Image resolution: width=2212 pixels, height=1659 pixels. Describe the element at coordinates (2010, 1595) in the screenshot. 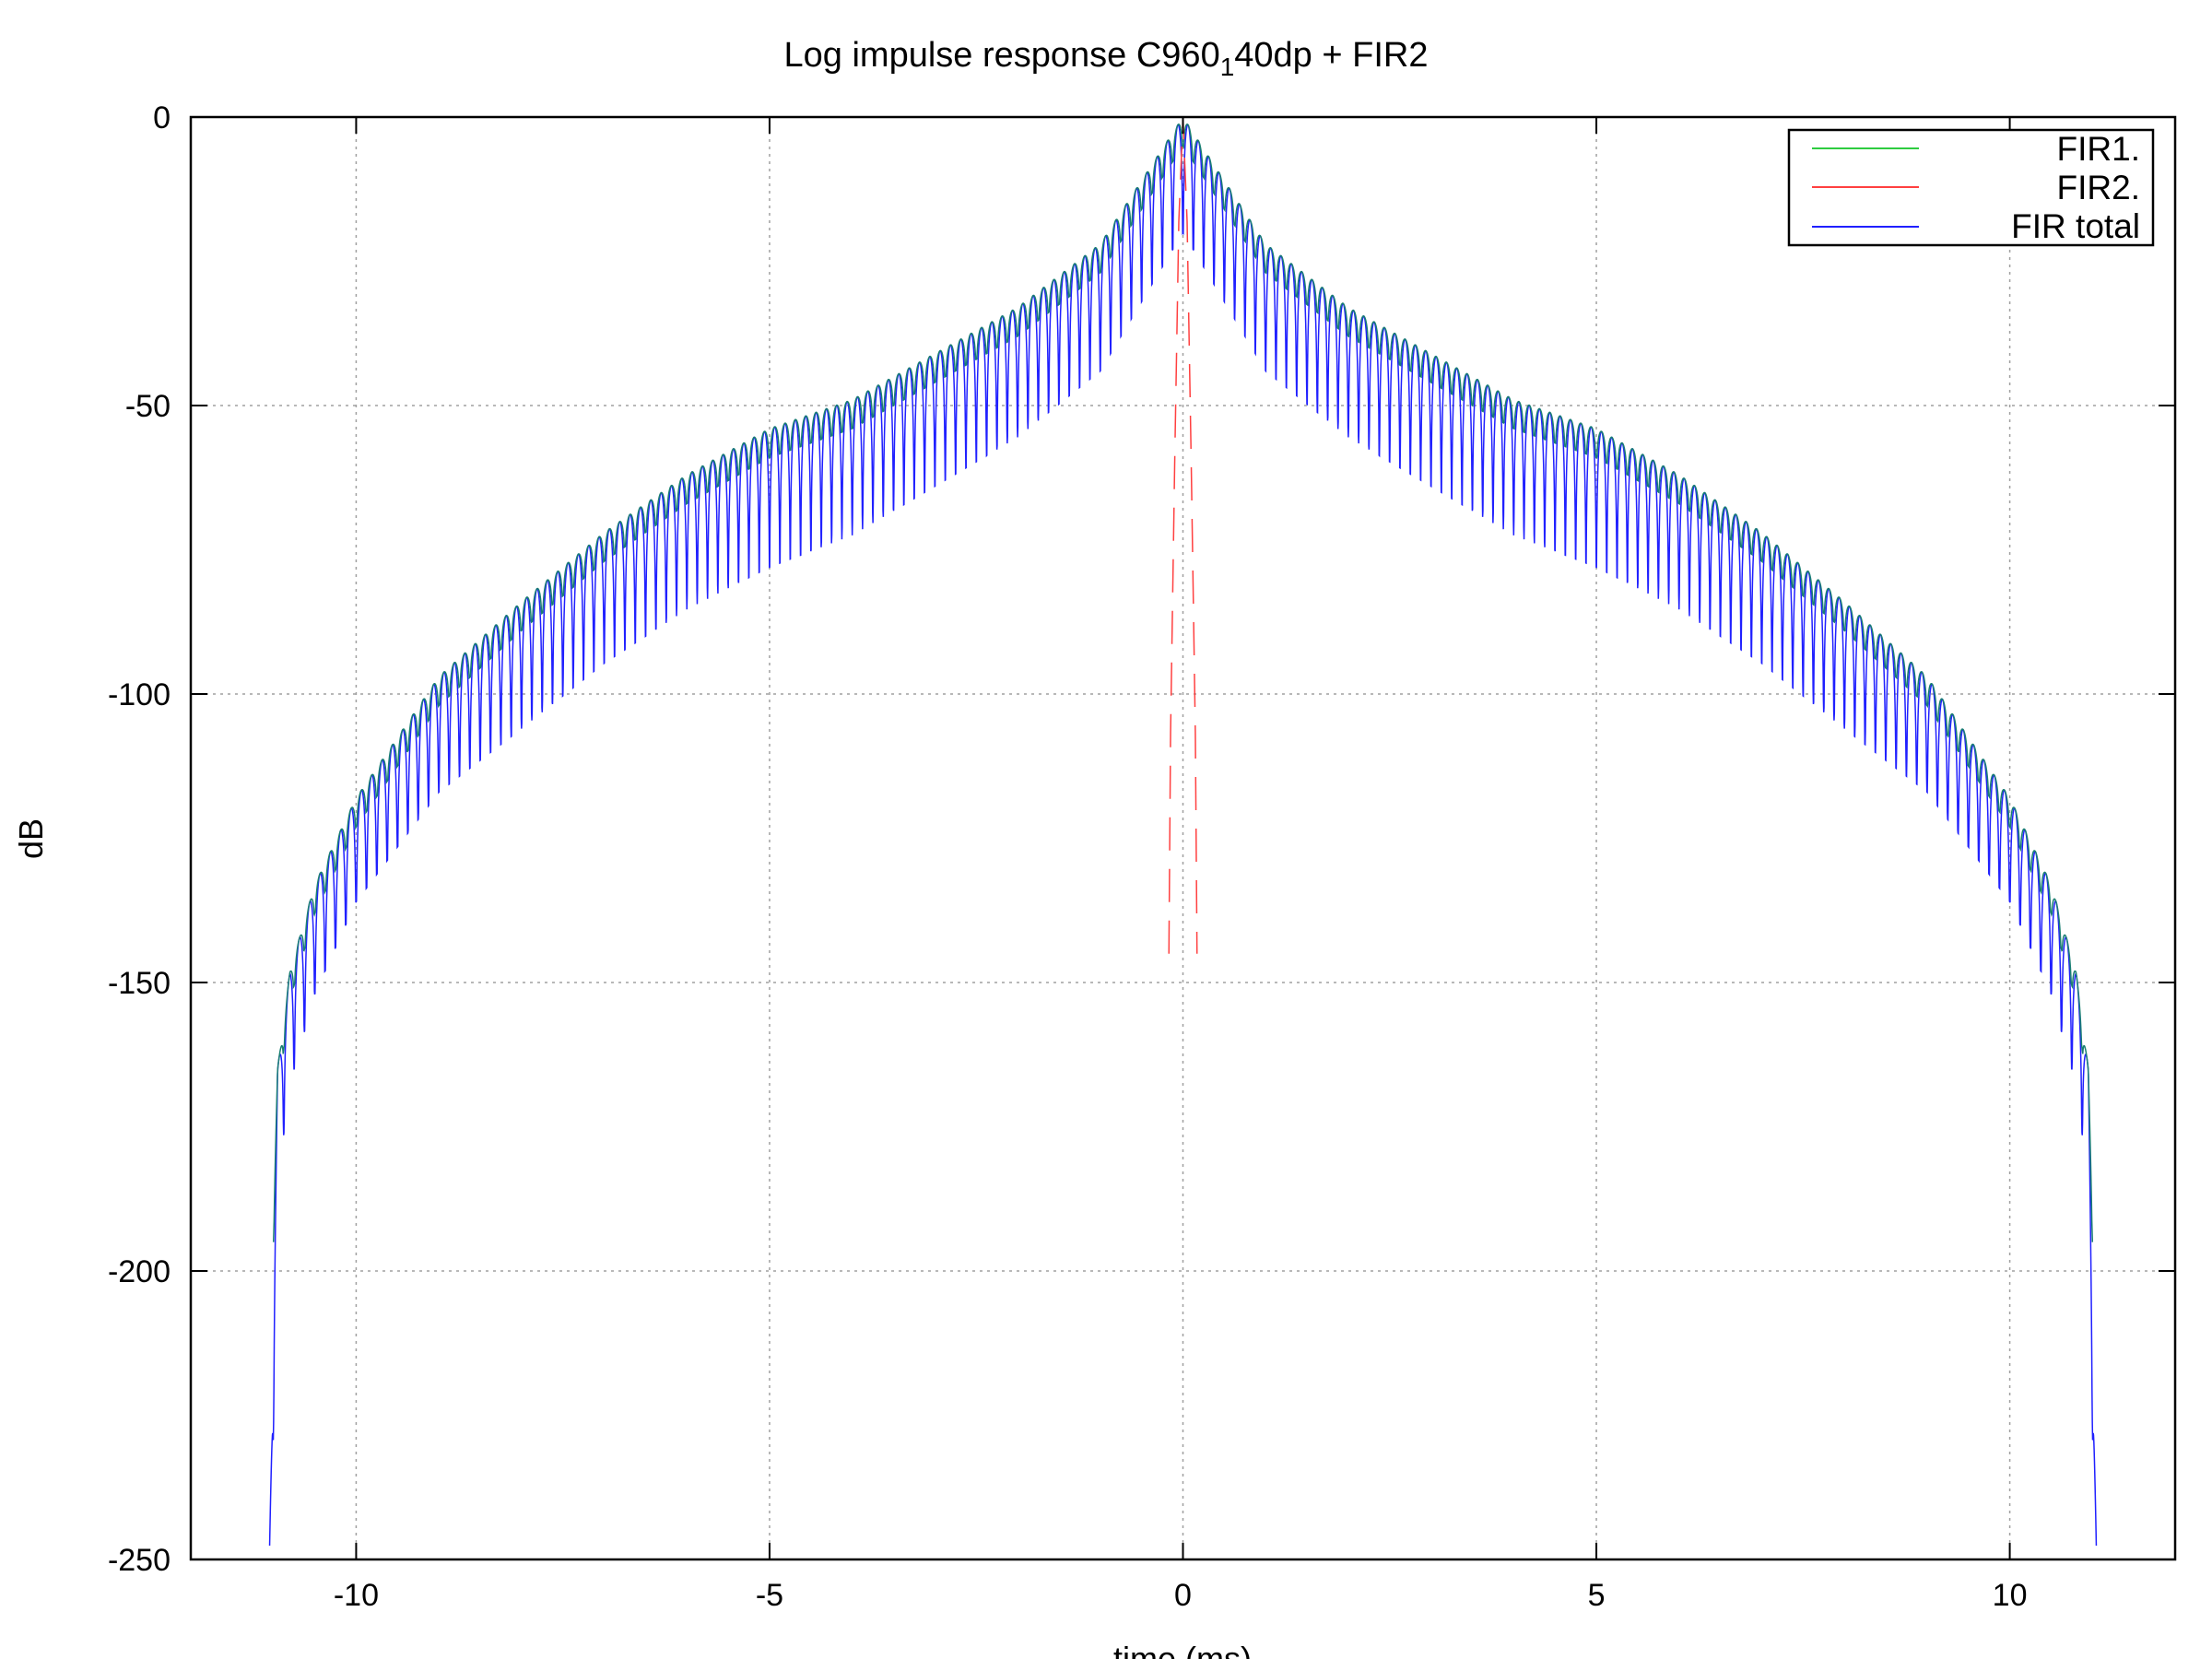

I see `x-tick-label: 10` at that location.